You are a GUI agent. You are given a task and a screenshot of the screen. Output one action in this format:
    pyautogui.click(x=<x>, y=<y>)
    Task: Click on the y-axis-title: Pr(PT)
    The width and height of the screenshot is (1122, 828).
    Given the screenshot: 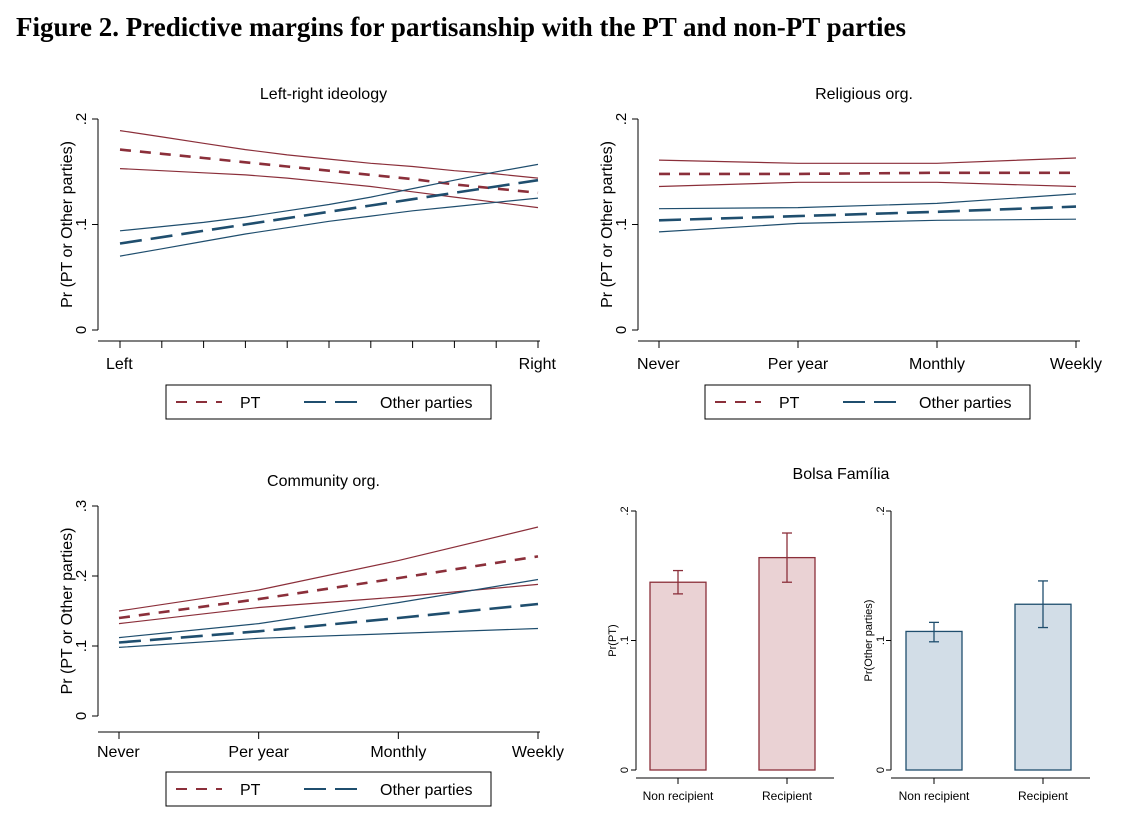 What is the action you would take?
    pyautogui.click(x=613, y=640)
    